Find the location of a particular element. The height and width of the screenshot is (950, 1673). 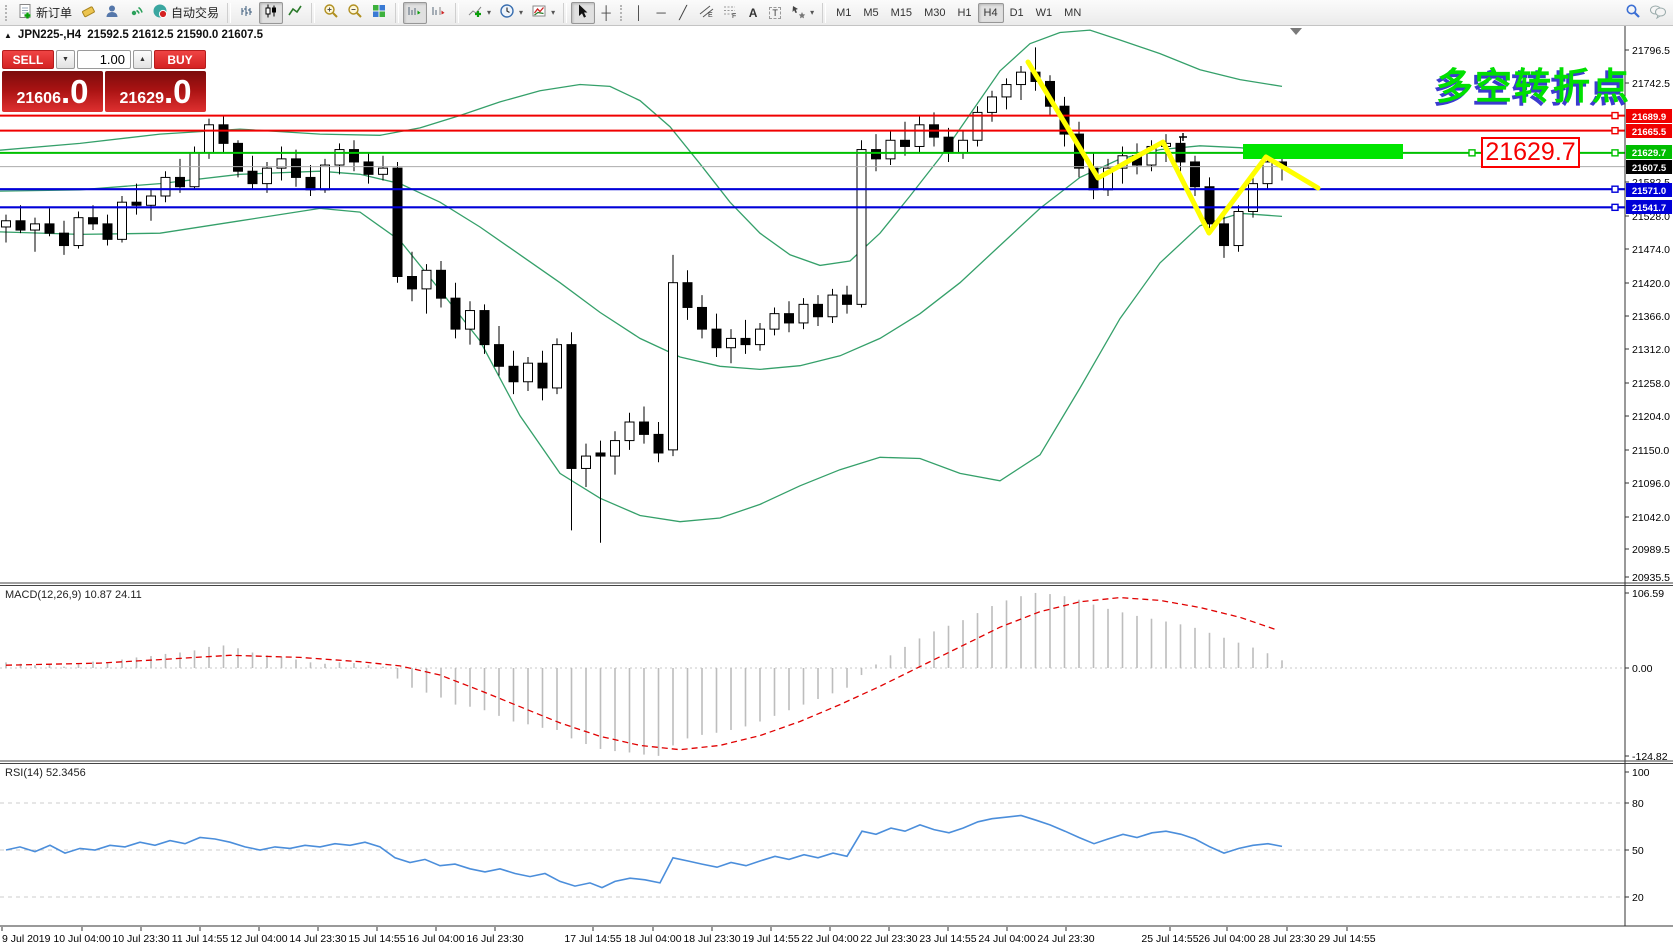

sell-button: SELL is located at coordinates (28, 59).